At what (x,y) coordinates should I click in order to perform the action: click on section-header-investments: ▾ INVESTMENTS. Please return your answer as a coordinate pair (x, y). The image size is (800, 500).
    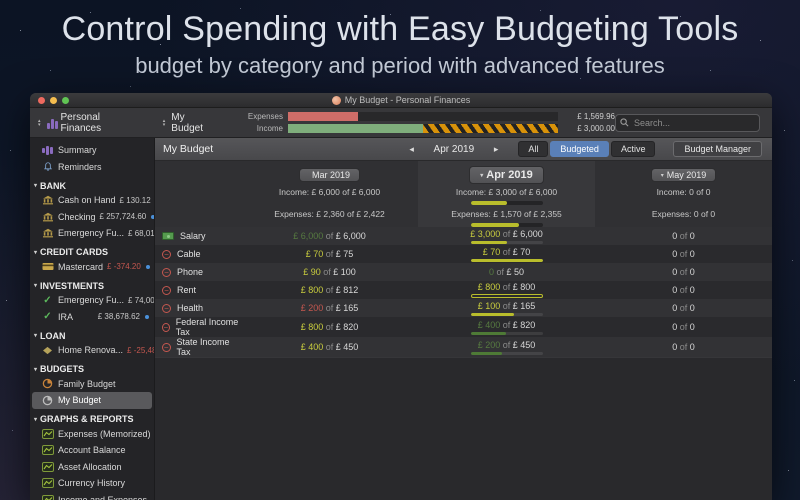
    Looking at the image, I should click on (69, 285).